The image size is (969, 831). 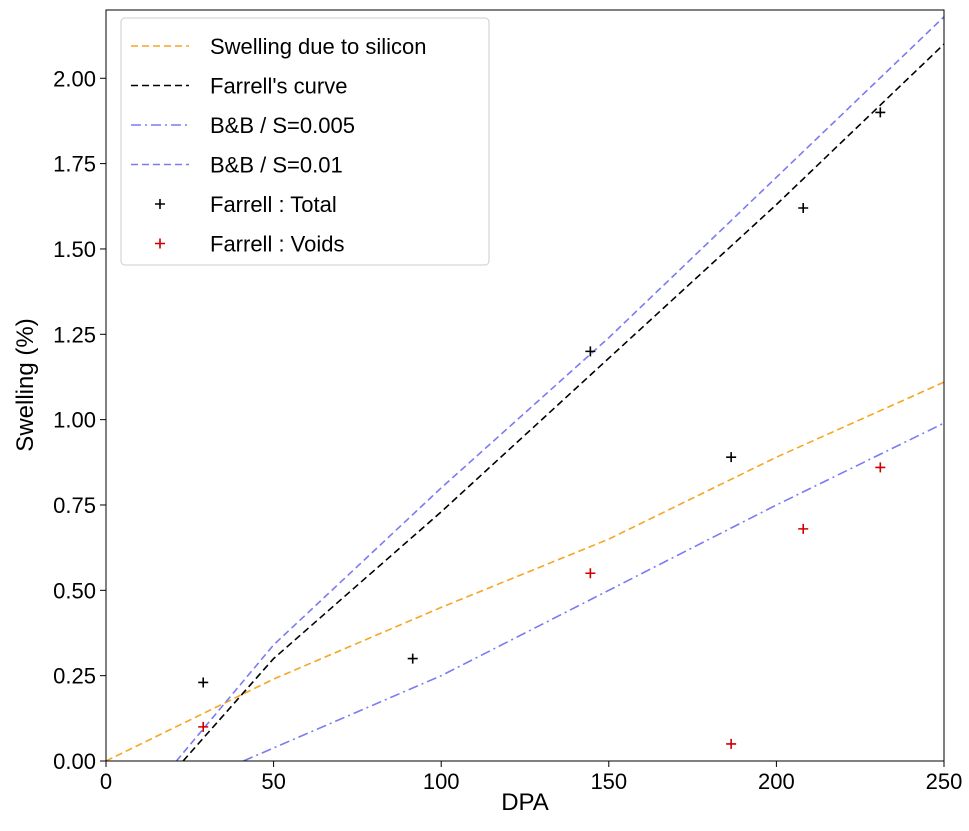 I want to click on y-axis-ticks: 0.00 0.25 0.50 0.75 1.00 1.25 1.50 1.75 2.00, so click(x=79, y=420).